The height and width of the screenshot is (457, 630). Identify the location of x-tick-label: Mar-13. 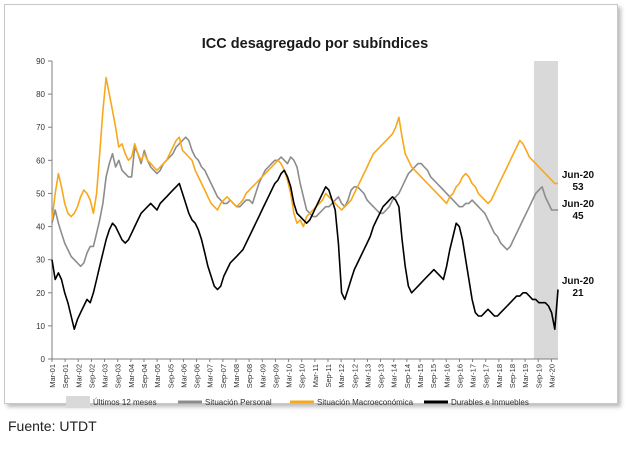
(367, 376).